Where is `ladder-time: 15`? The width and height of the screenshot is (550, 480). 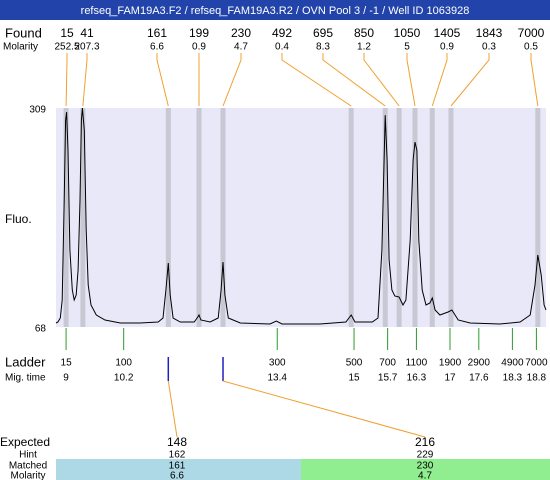 ladder-time: 15 is located at coordinates (354, 378).